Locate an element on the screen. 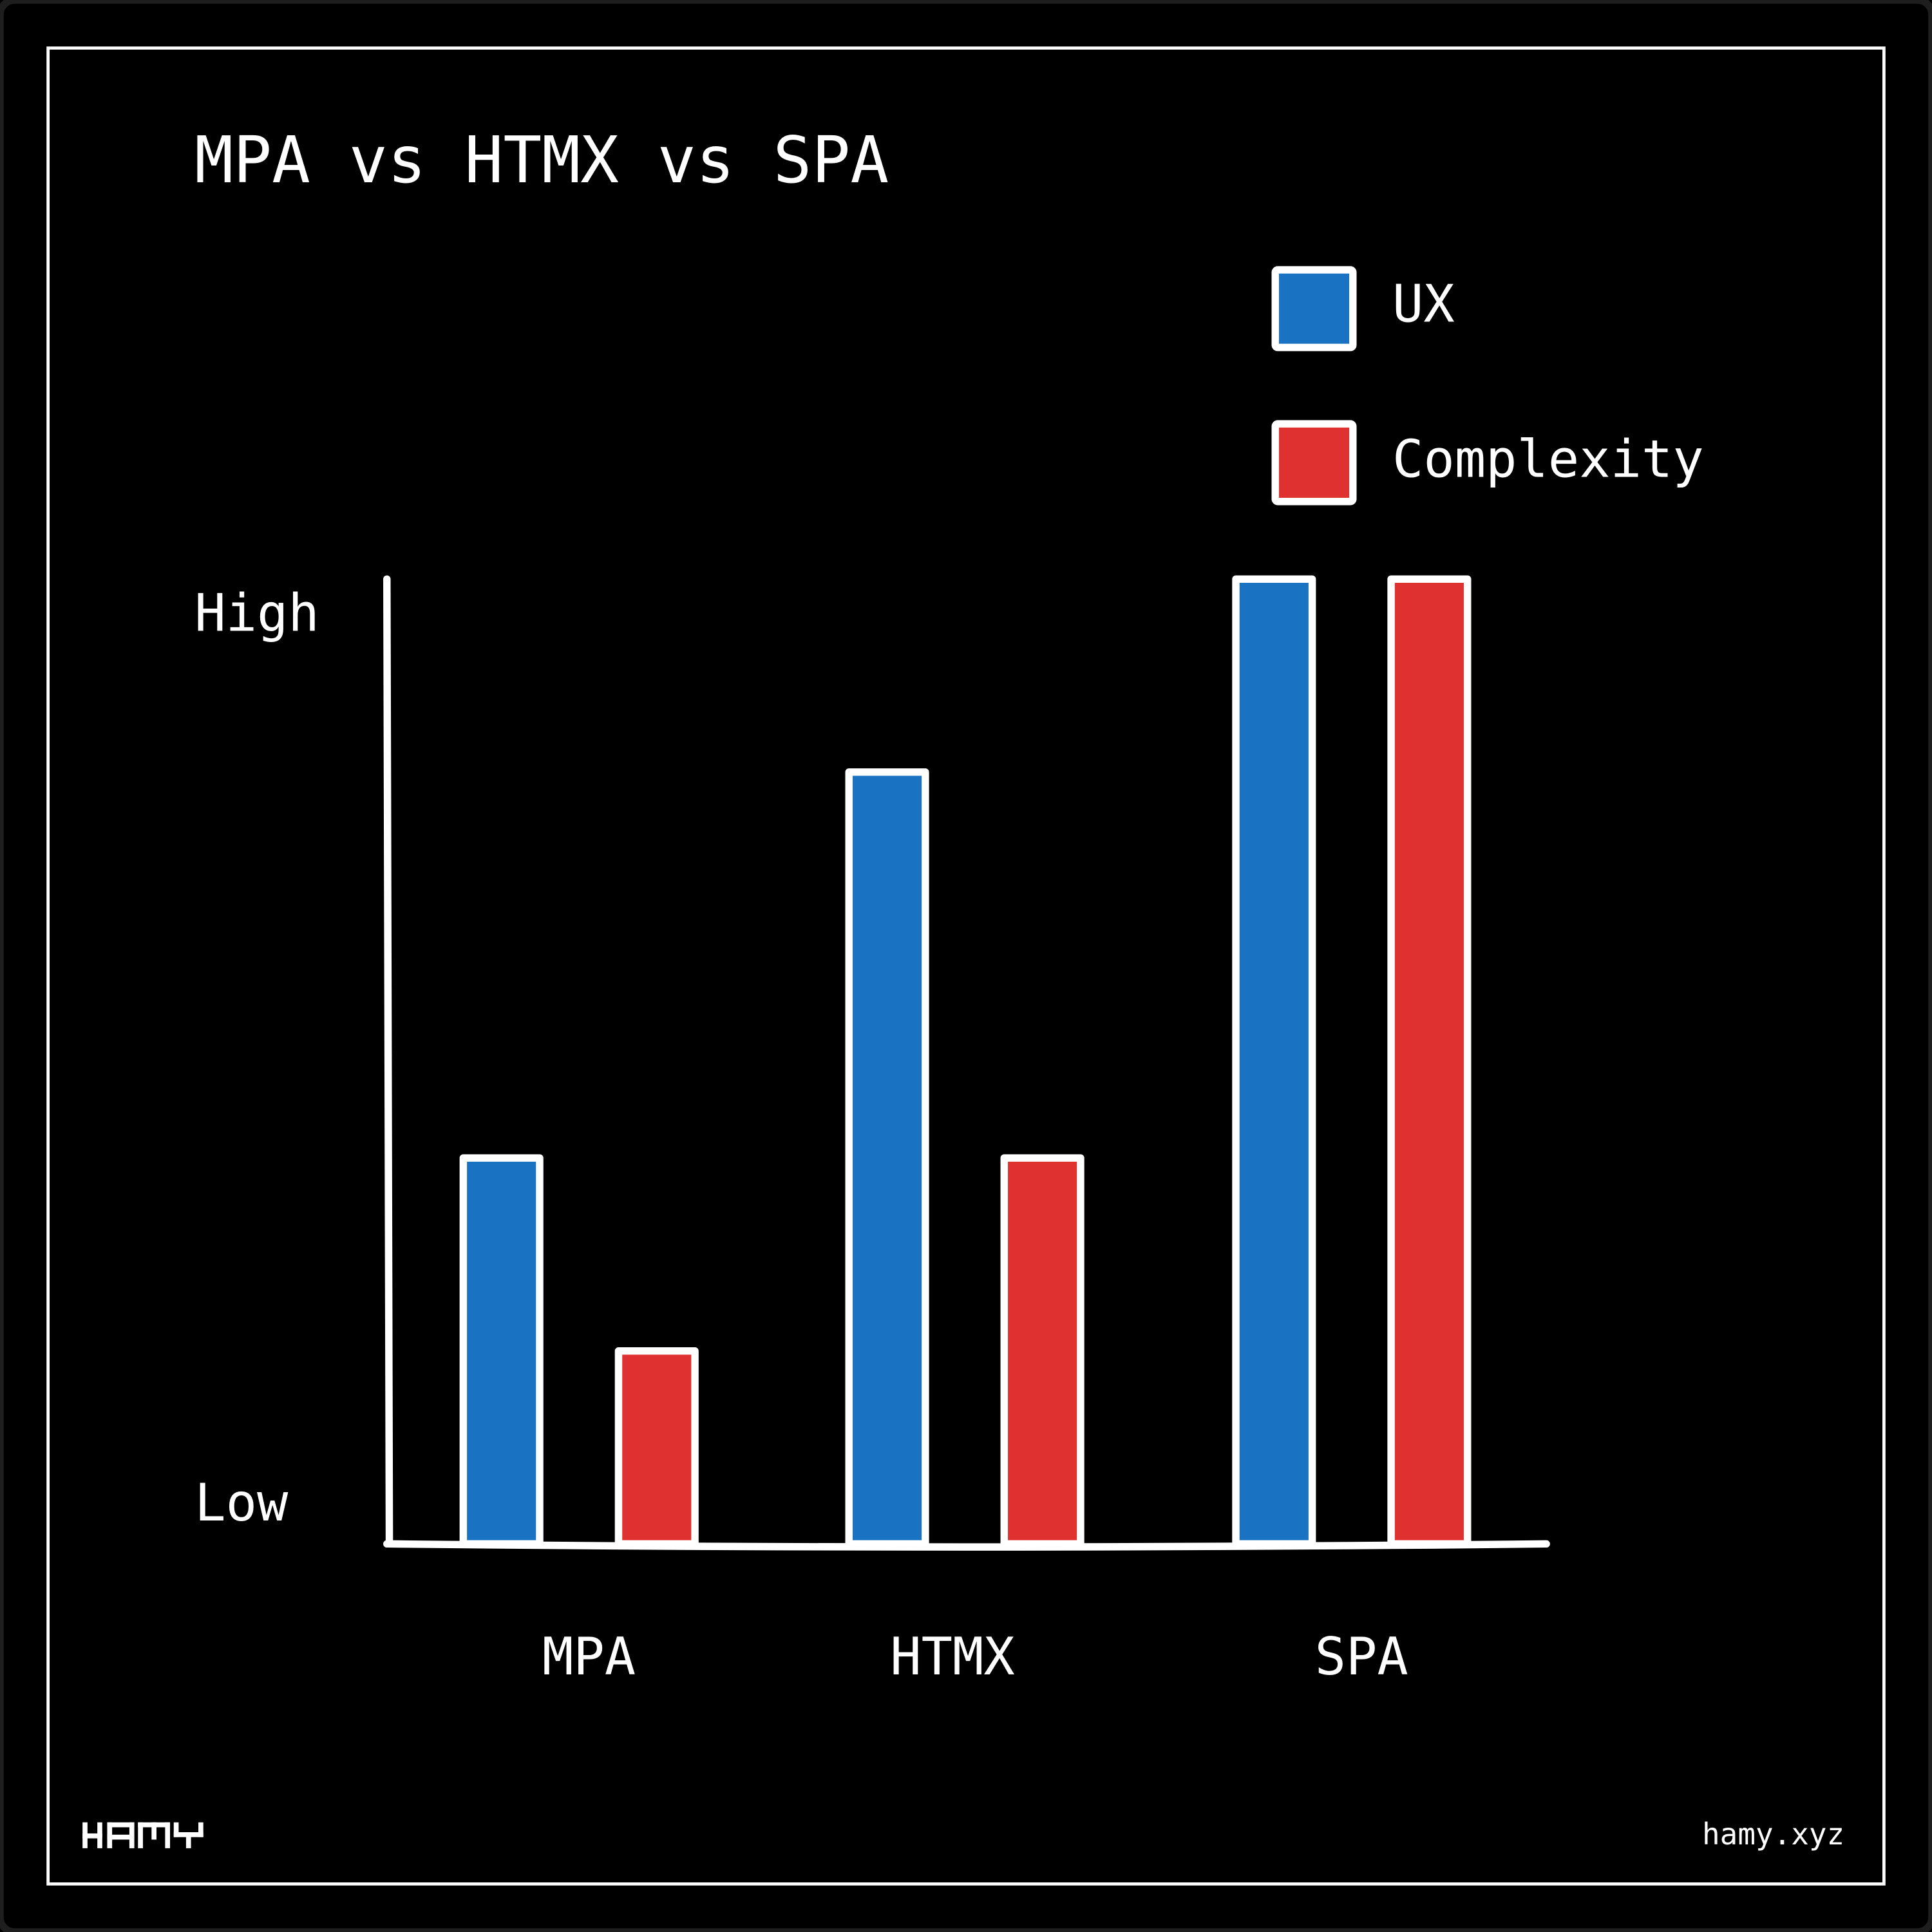 This screenshot has height=1932, width=1932. x-tick-labels: MPA HTMX SPA is located at coordinates (975, 1657).